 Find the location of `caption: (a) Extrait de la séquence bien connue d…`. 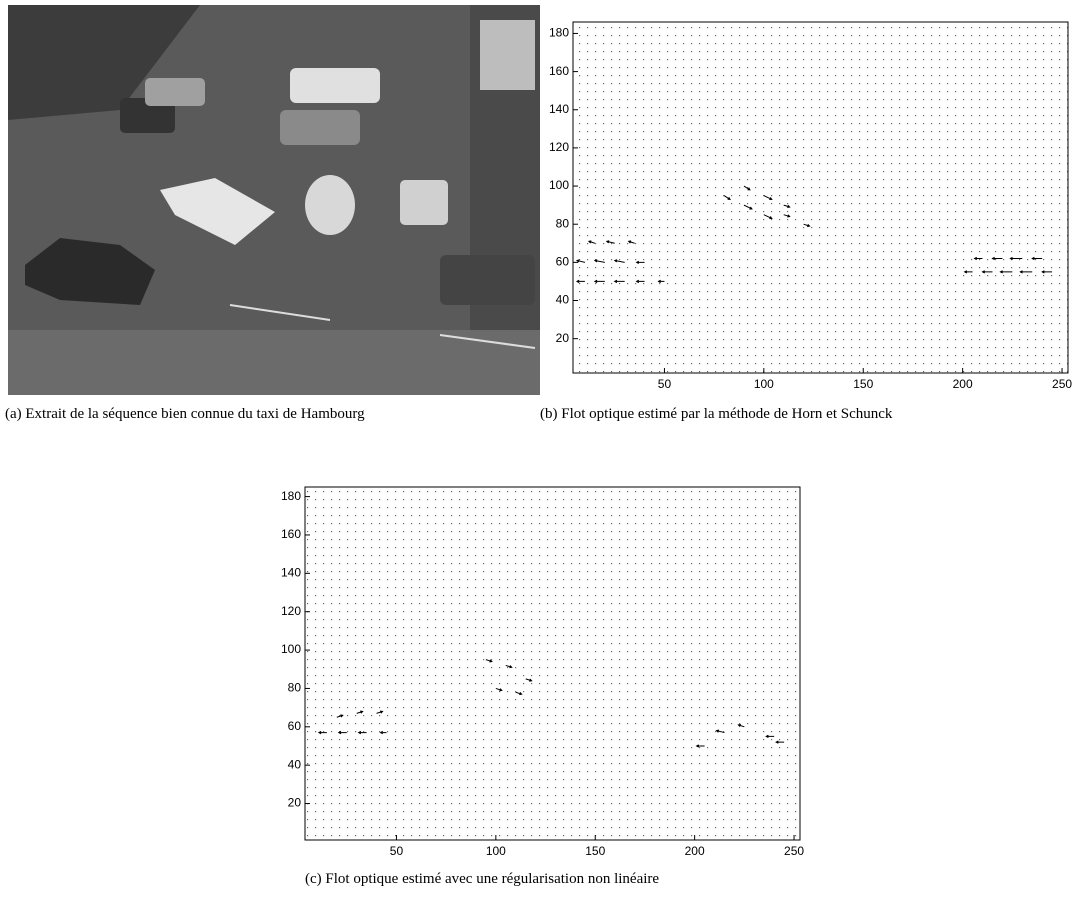

caption: (a) Extrait de la séquence bien connue d… is located at coordinates (185, 414).